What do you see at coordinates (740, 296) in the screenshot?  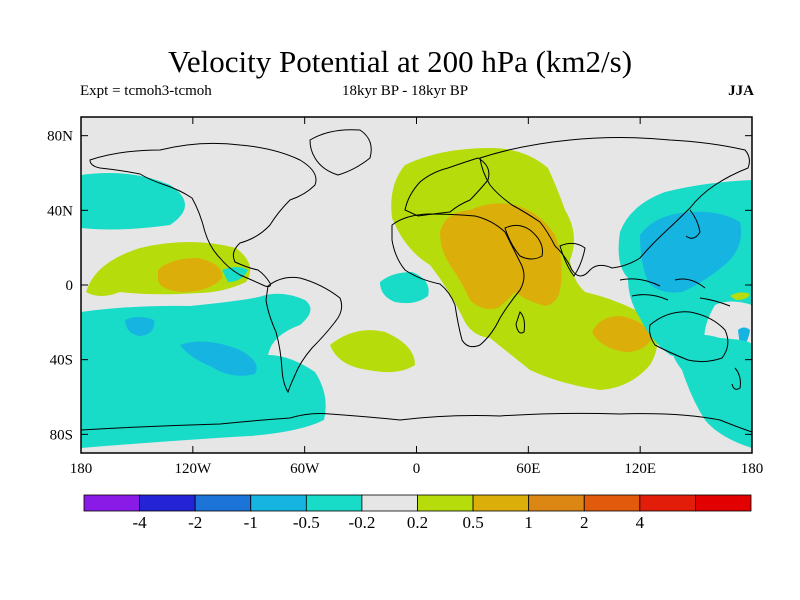 I see `contour-dateline-pos` at bounding box center [740, 296].